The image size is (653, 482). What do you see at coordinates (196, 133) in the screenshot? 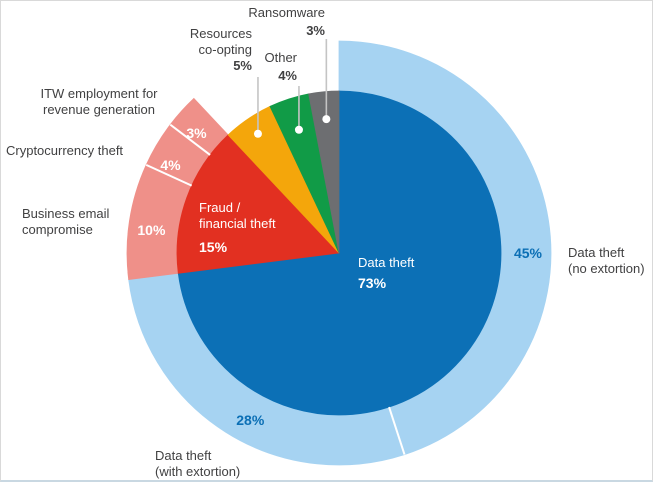
I see `ring-pct-itw-employment: 3%` at bounding box center [196, 133].